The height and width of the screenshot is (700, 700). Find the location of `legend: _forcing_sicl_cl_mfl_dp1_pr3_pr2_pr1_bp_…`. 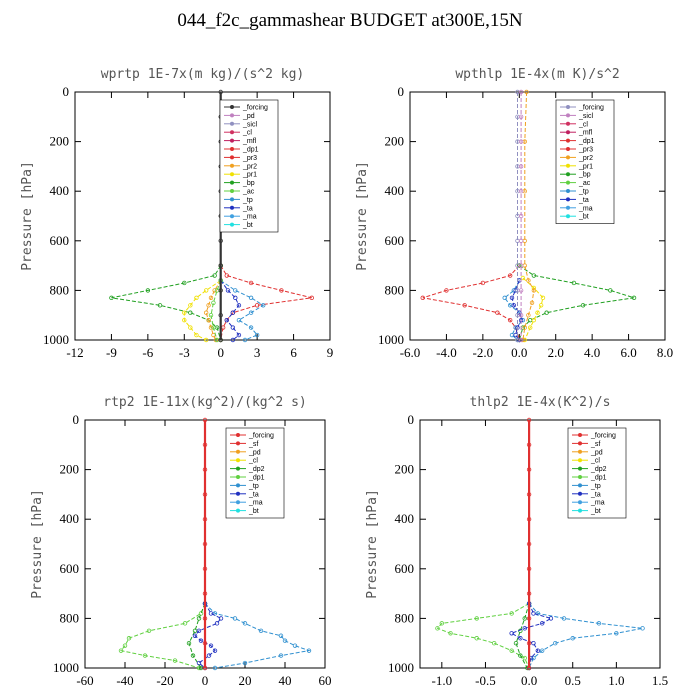

legend: _forcing_sicl_cl_mfl_dp1_pr3_pr2_pr1_bp_… is located at coordinates (585, 161).